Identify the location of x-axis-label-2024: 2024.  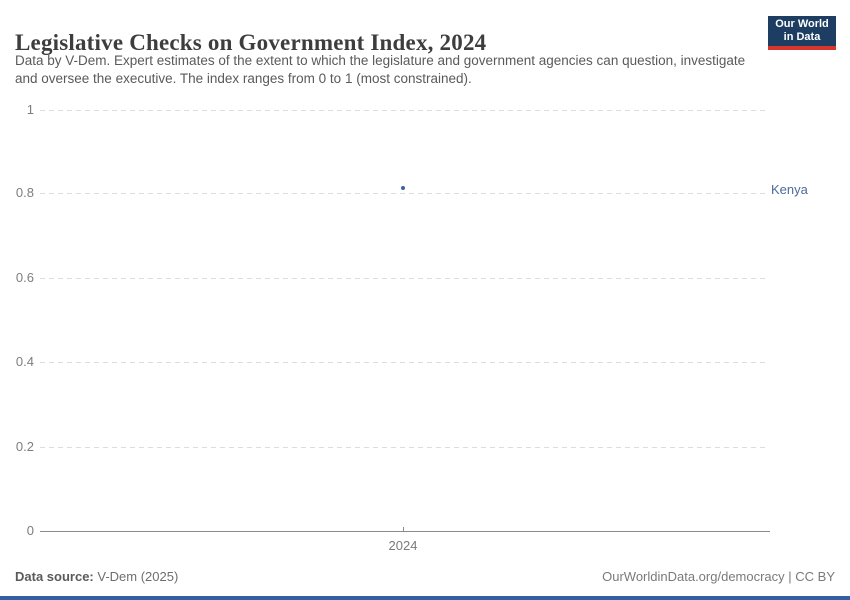
(403, 545).